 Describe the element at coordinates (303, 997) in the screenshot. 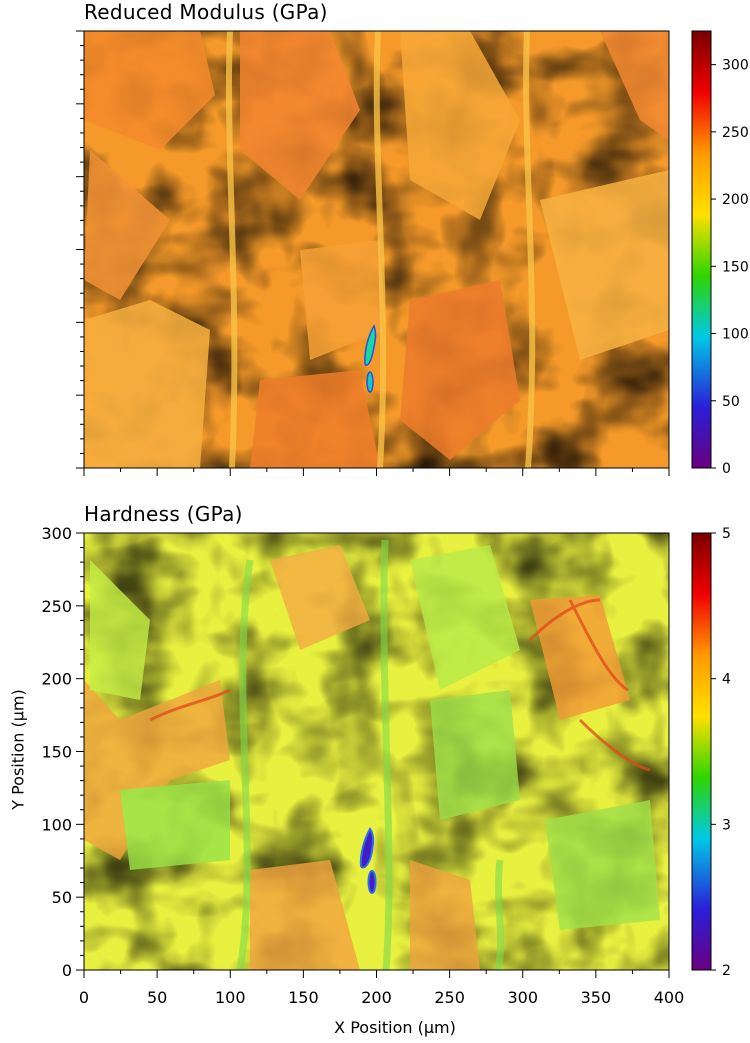

I see `x-tick-label: 150` at that location.